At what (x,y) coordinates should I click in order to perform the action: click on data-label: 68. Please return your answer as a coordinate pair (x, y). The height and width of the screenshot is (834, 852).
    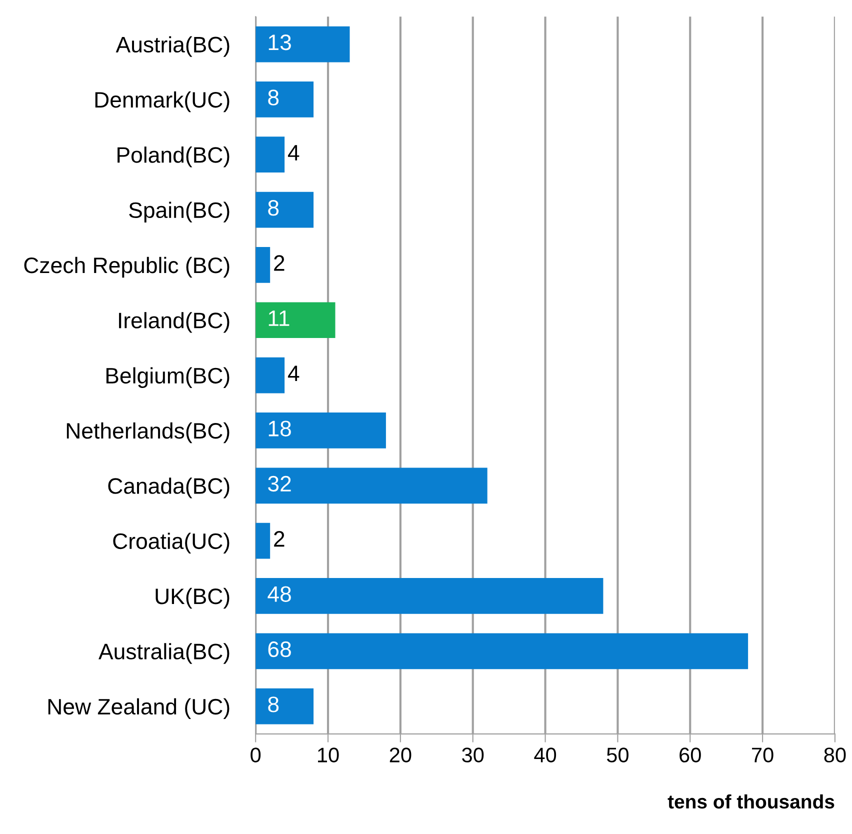
    Looking at the image, I should click on (279, 649).